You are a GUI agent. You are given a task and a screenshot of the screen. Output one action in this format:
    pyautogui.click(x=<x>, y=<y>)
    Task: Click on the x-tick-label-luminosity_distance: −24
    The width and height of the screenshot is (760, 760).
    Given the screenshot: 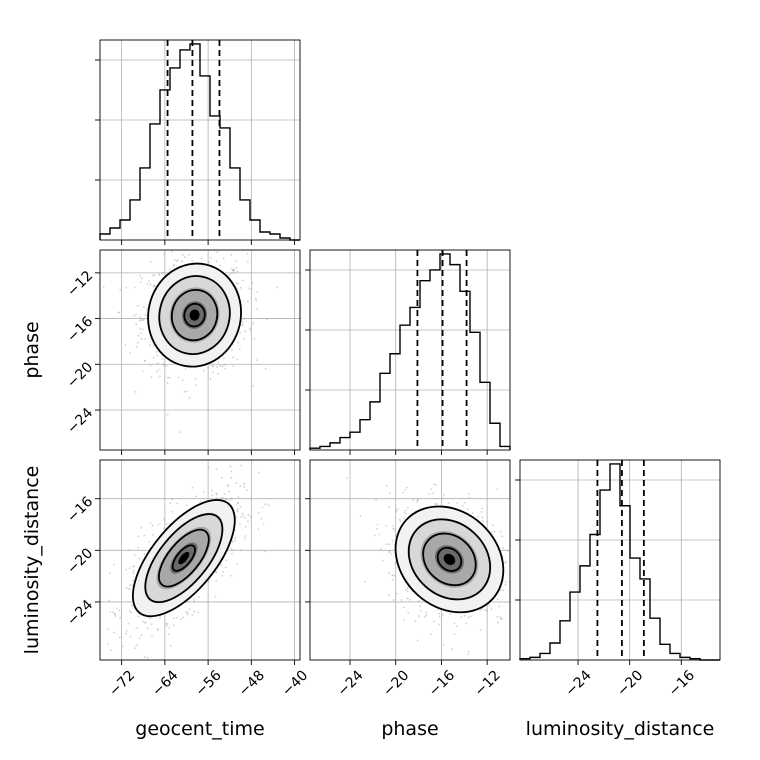 What is the action you would take?
    pyautogui.click(x=579, y=683)
    